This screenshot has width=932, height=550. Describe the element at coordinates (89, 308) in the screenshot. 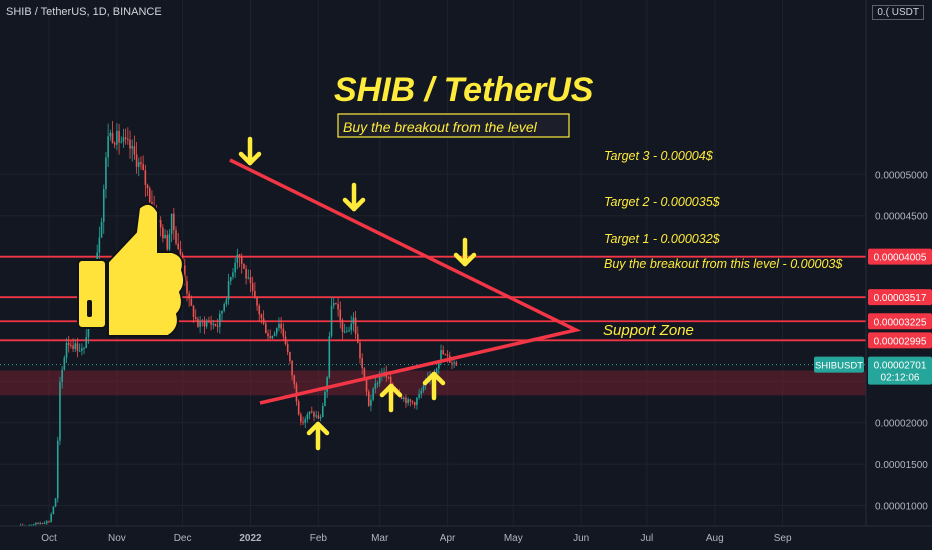

I see `thumb-cuff-mark` at that location.